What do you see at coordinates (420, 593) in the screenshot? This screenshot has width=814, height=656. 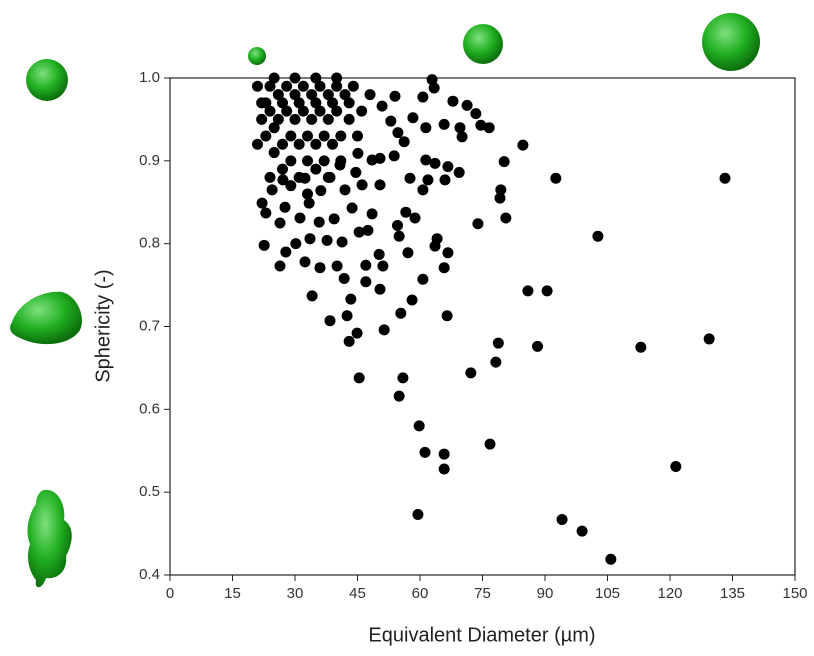 I see `x-tick-label: 60` at bounding box center [420, 593].